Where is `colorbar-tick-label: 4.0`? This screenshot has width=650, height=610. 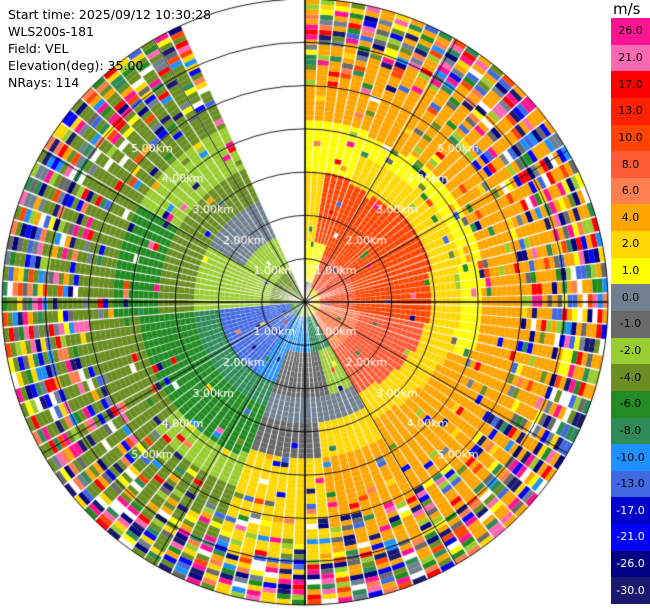
colorbar-tick-label: 4.0 is located at coordinates (630, 217).